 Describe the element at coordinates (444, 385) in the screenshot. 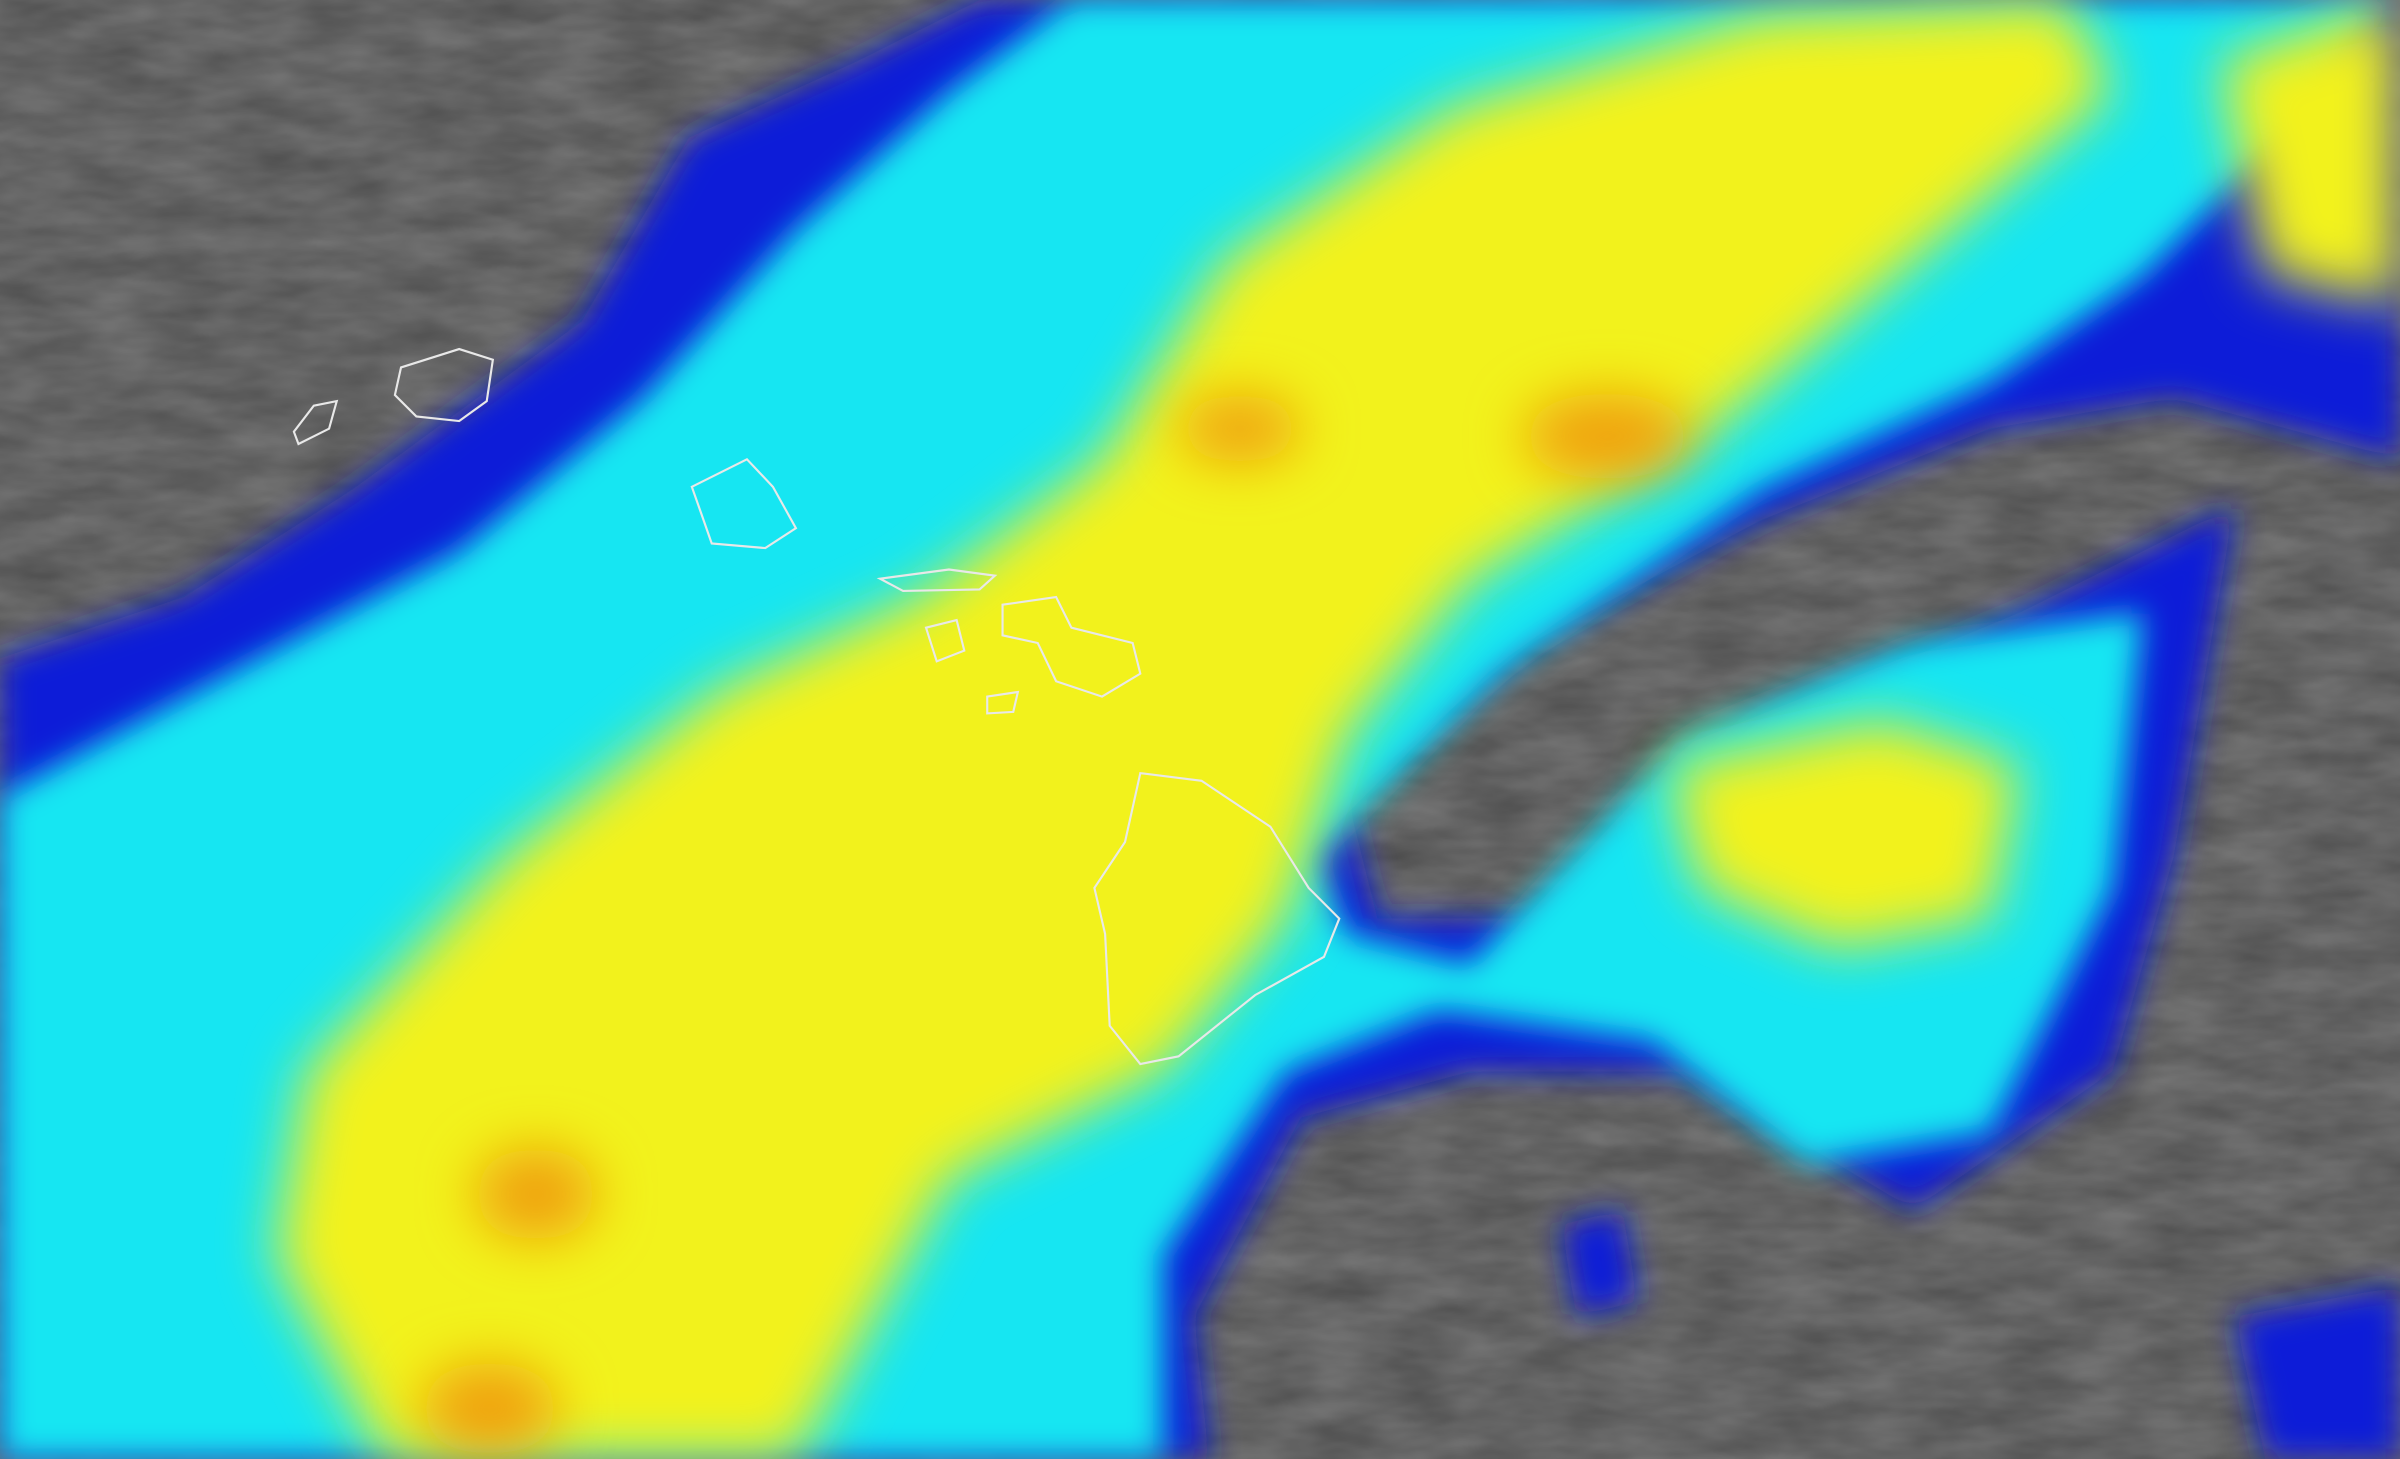

I see `island-kauai-outline` at that location.